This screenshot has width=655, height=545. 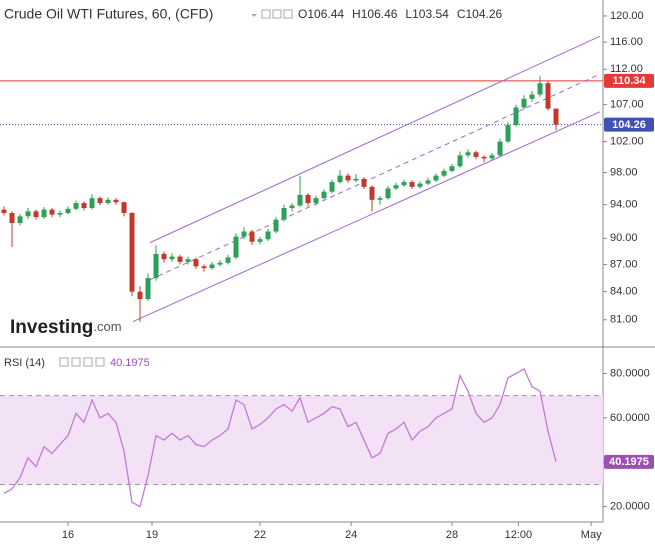 What do you see at coordinates (624, 205) in the screenshot?
I see `y-tick-label: 94.00` at bounding box center [624, 205].